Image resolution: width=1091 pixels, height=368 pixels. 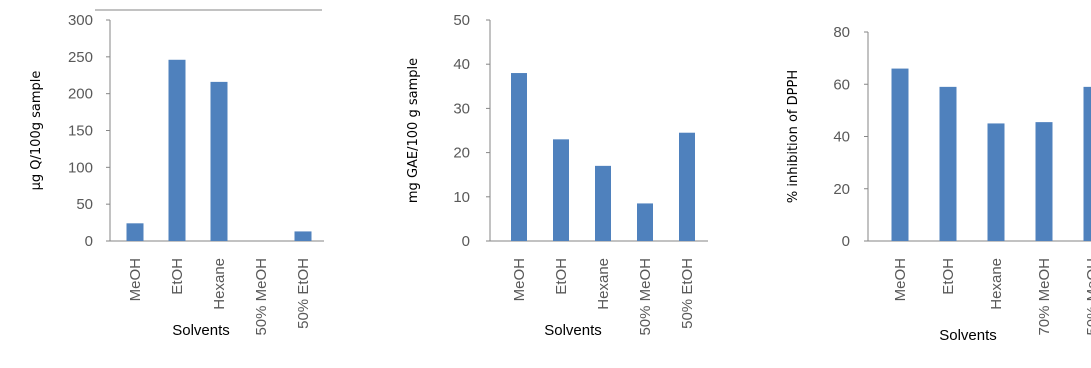 What do you see at coordinates (841, 84) in the screenshot?
I see `y-tick-label: 60` at bounding box center [841, 84].